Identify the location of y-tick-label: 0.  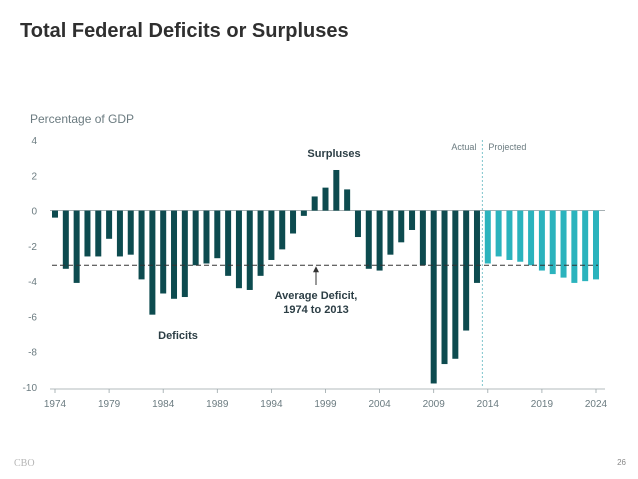
(34, 212).